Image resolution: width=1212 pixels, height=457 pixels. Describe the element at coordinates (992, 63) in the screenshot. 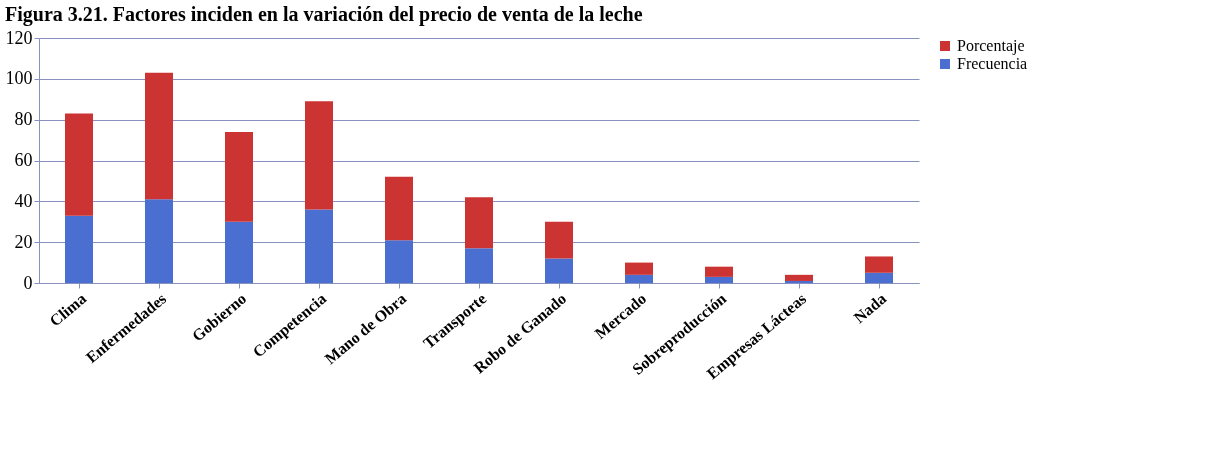

I see `legend-label: Frecuencia` at that location.